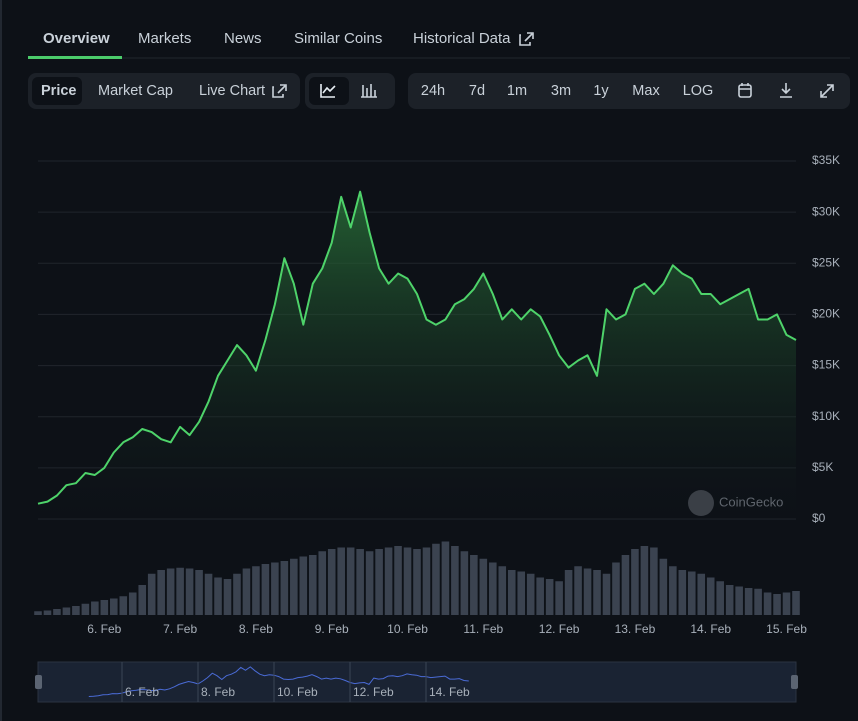 This screenshot has width=858, height=721. I want to click on tab-underline, so click(75, 57).